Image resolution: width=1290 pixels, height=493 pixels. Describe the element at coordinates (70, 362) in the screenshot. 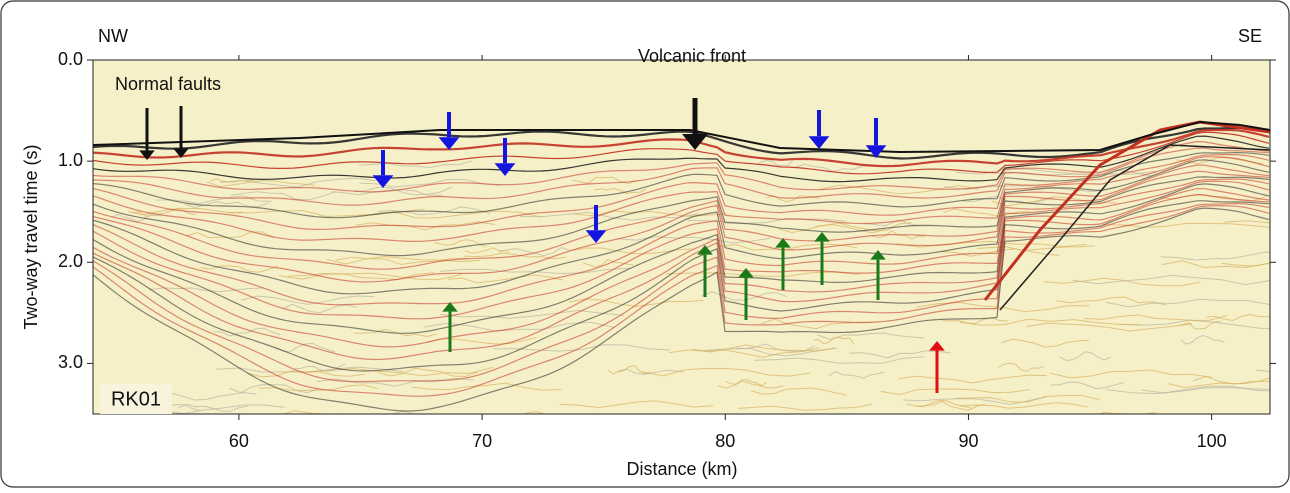

I see `y-tick-label: 3.0` at that location.